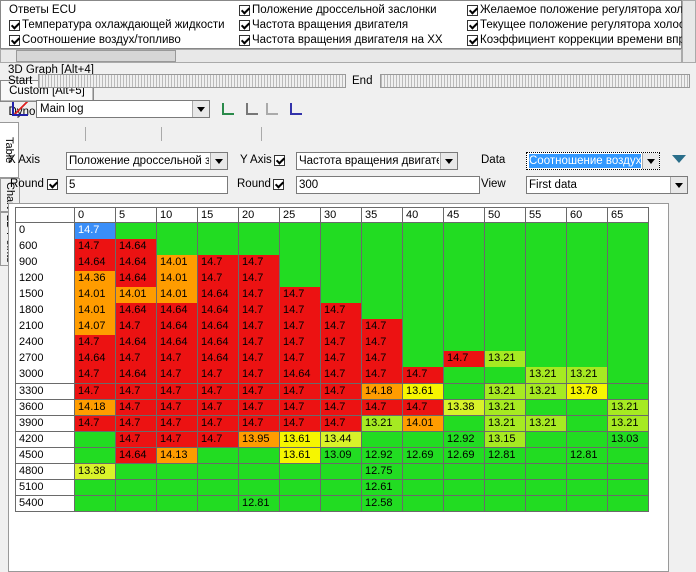 The width and height of the screenshot is (696, 572). I want to click on heat-cell: 12.81, so click(259, 504).